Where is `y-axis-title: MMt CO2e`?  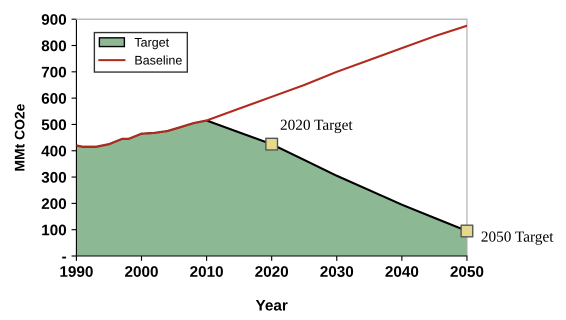
y-axis-title: MMt CO2e is located at coordinates (19, 137).